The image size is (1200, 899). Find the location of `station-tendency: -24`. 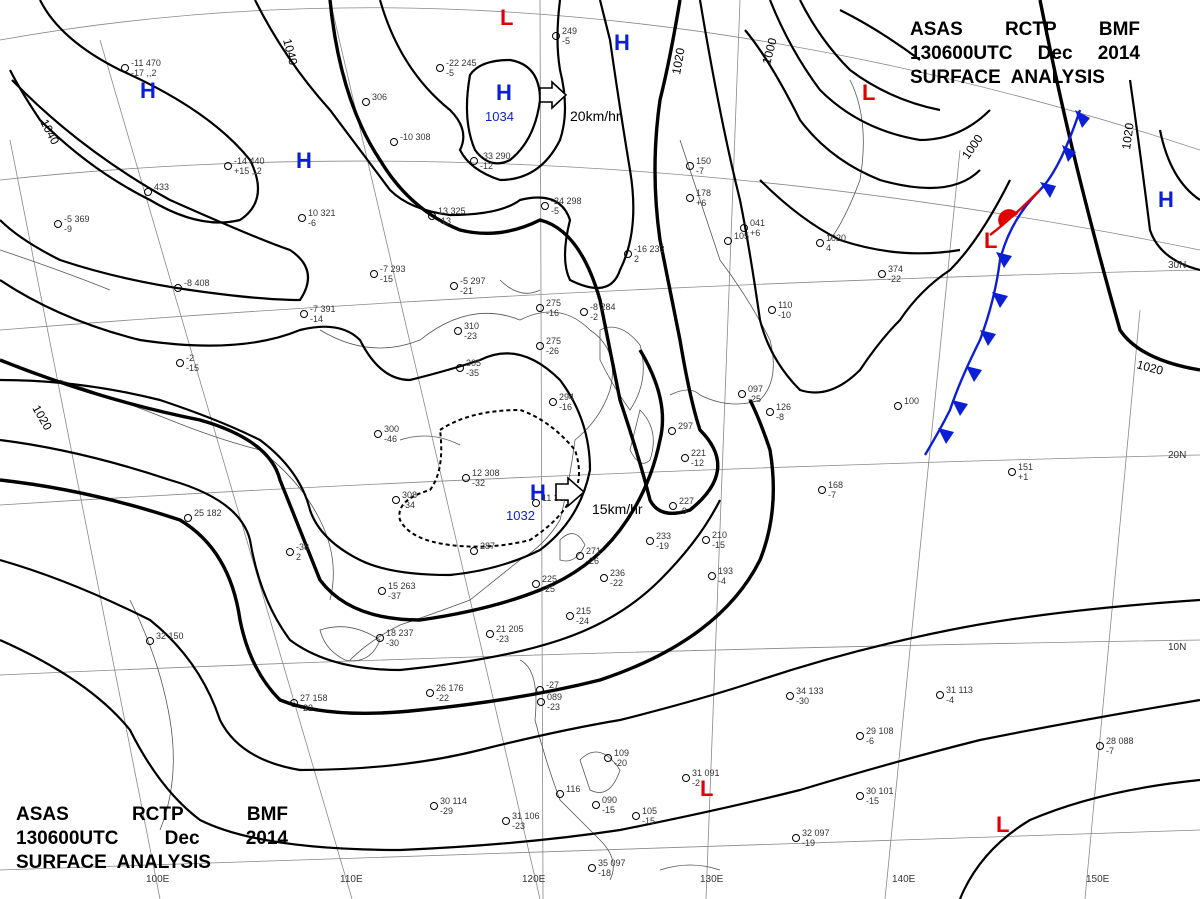

station-tendency: -24 is located at coordinates (582, 621).